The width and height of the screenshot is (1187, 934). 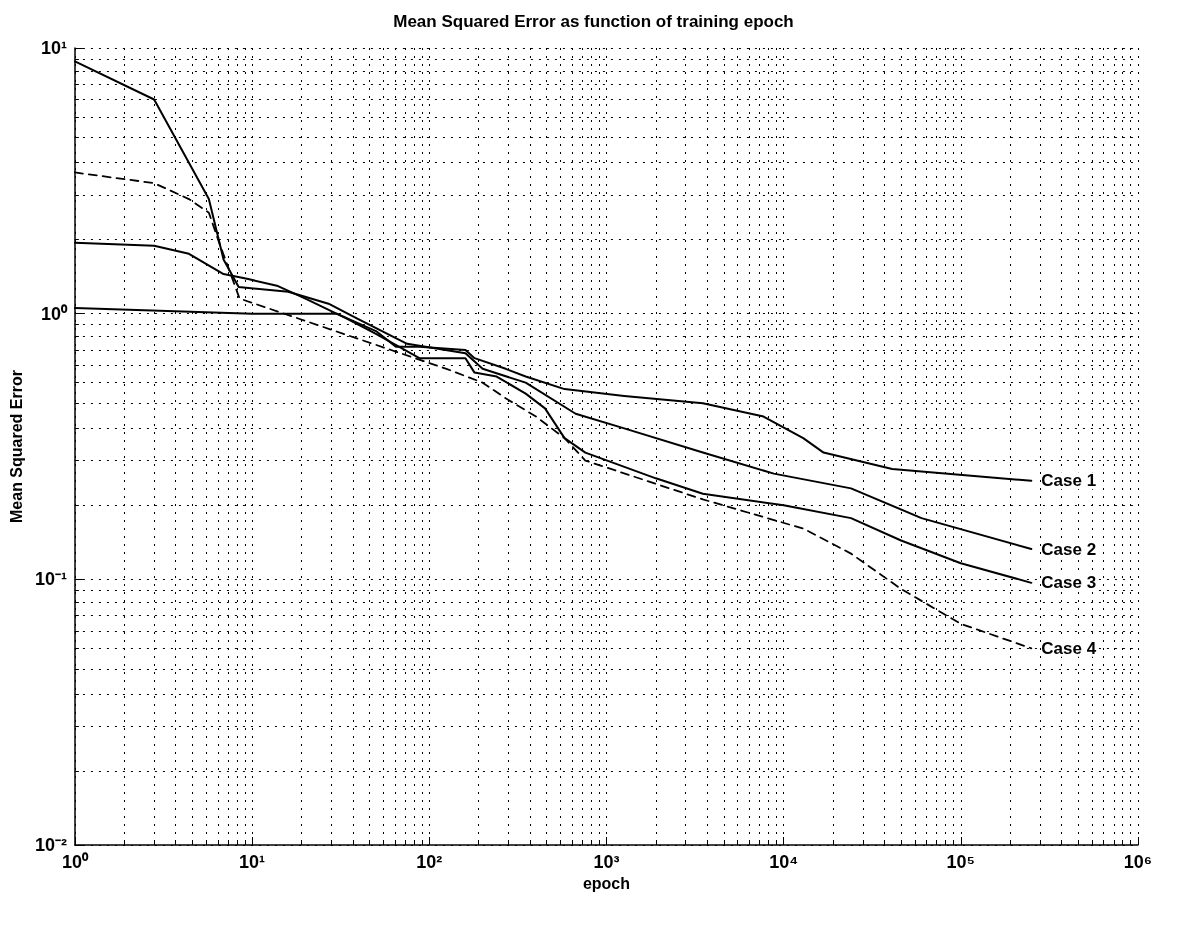 I want to click on y-tick-label: 10⁻², so click(x=50, y=845).